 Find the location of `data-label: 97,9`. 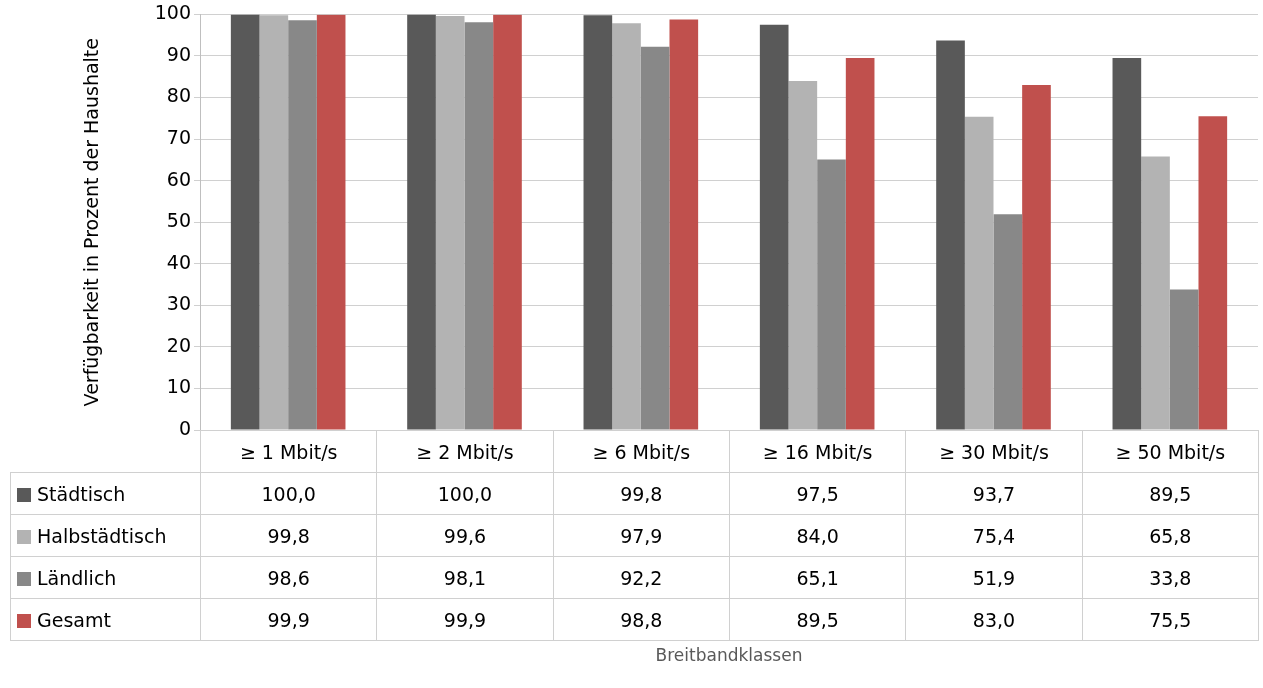

data-label: 97,9 is located at coordinates (641, 535).